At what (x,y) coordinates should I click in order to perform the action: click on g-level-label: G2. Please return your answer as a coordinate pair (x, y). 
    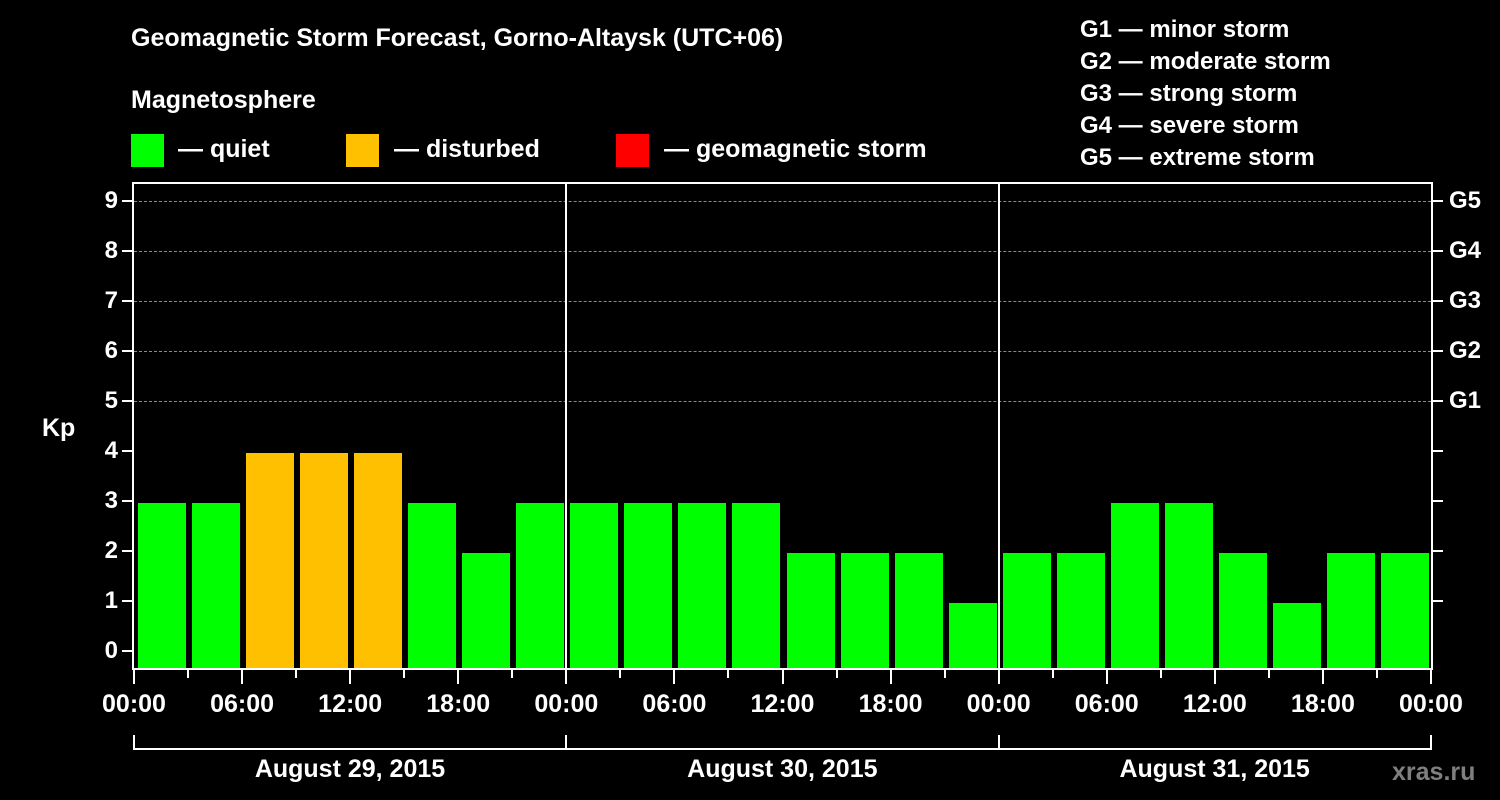
    Looking at the image, I should click on (1465, 350).